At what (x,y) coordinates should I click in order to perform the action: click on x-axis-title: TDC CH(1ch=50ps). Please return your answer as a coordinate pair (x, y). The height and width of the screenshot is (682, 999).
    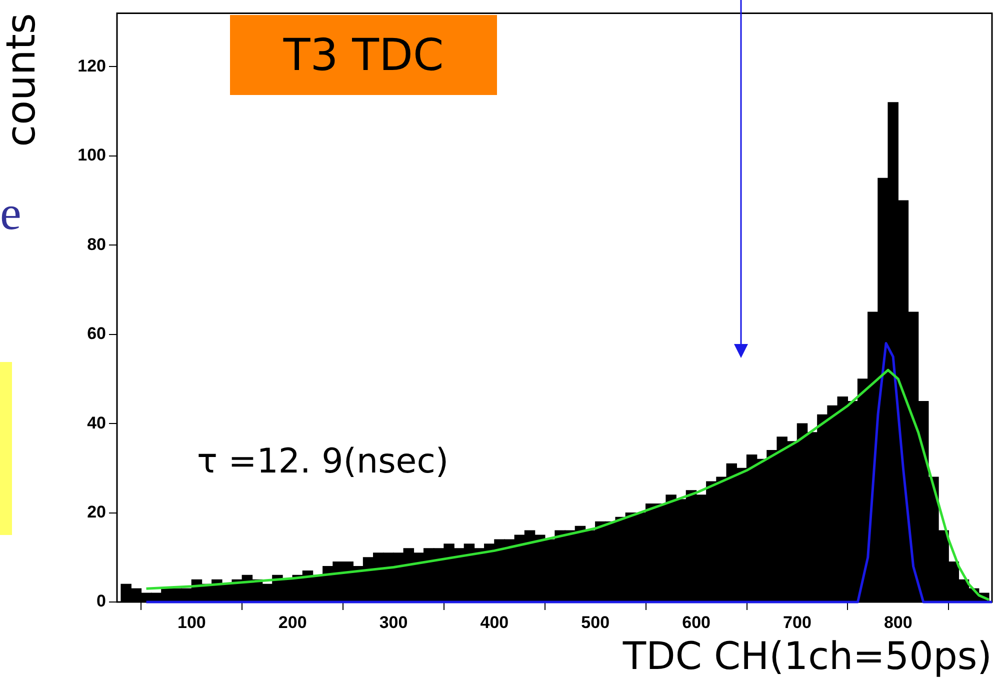
    Looking at the image, I should click on (807, 656).